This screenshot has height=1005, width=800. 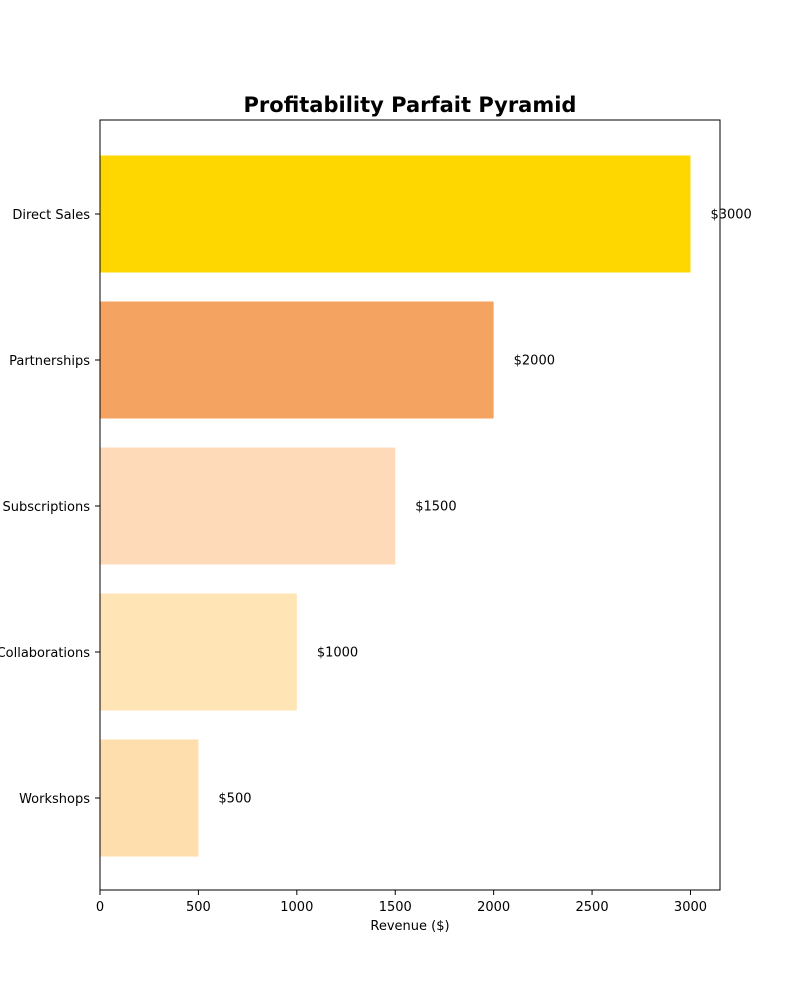 I want to click on x-axis: 0 500 1000 1500 2000 2500 3000, so click(x=401, y=902).